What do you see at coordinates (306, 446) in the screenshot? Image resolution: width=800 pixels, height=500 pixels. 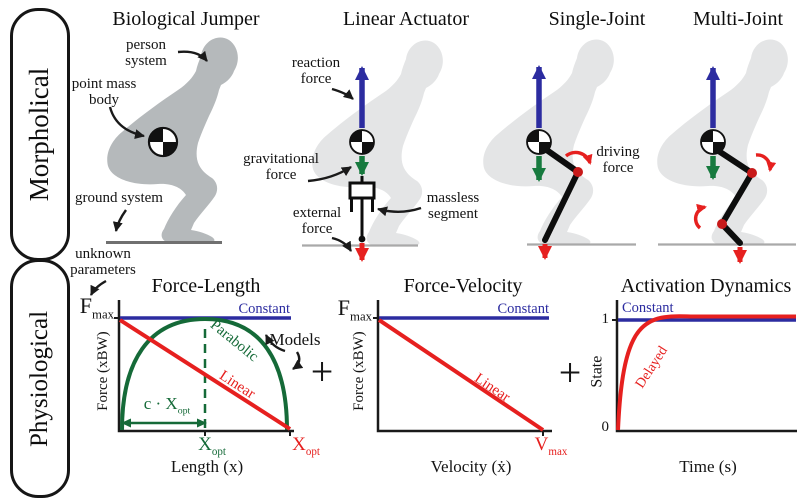 I see `fl-xopt-red-label: Xopt` at bounding box center [306, 446].